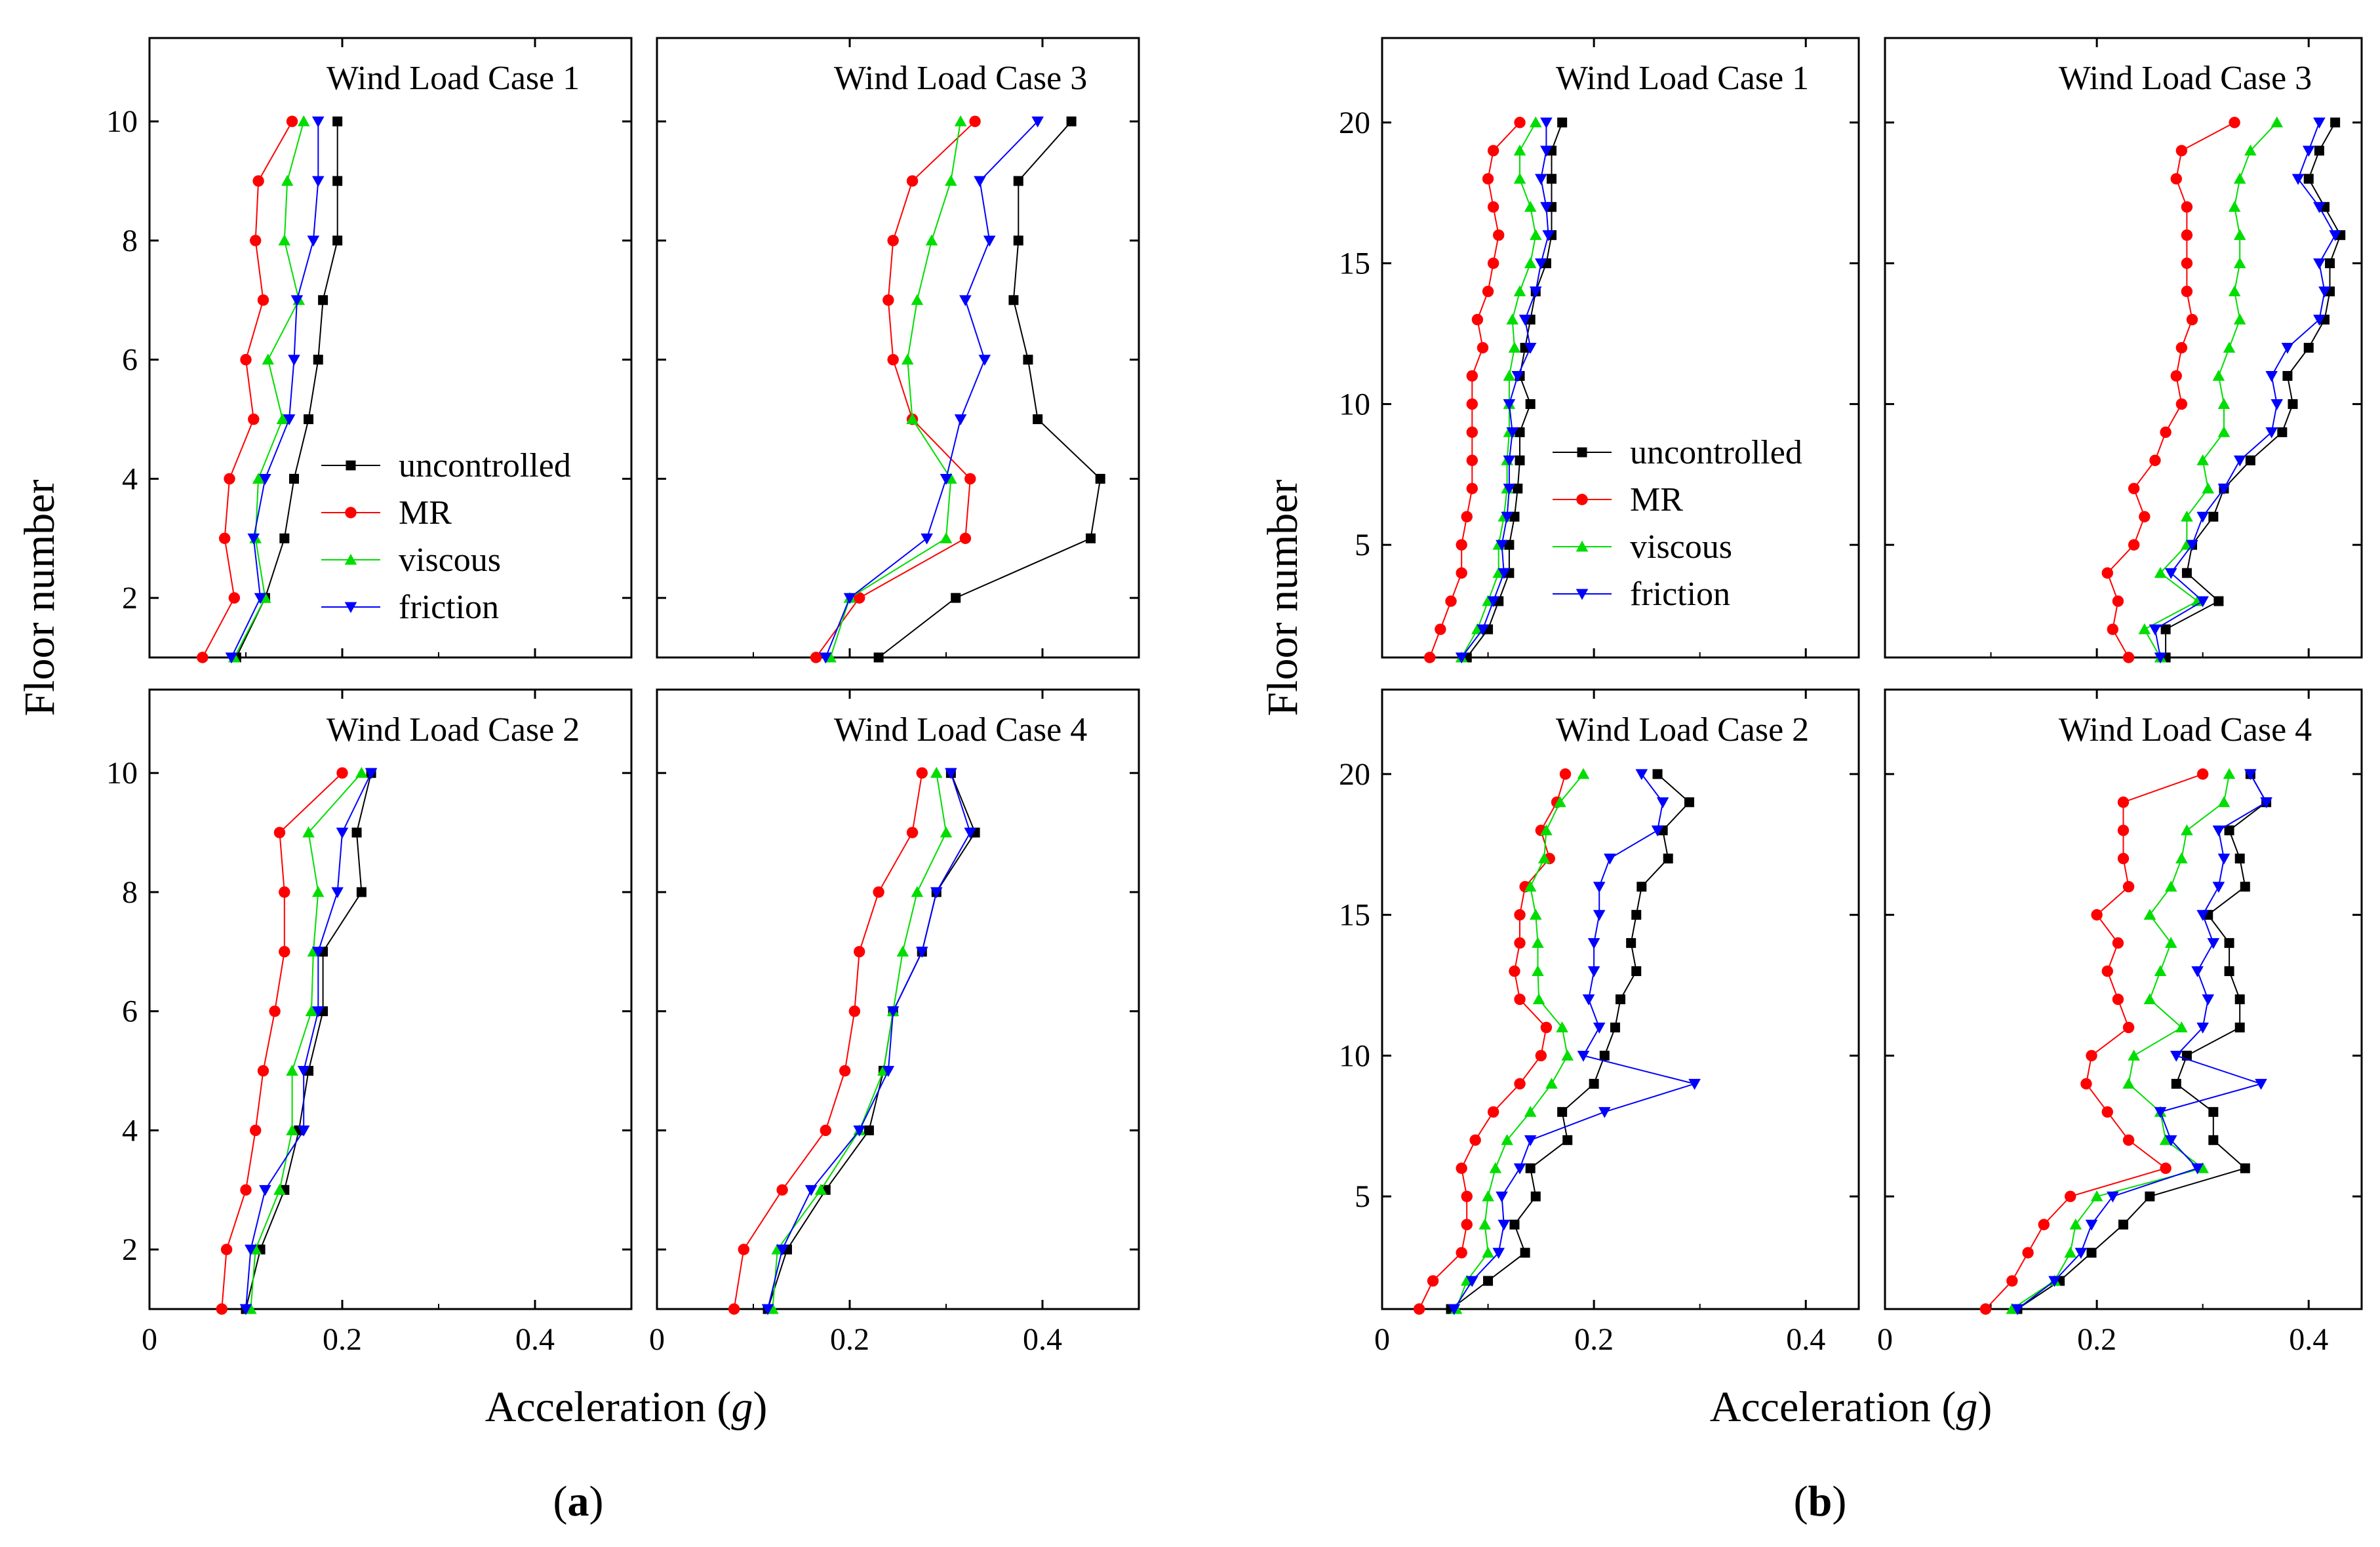  I want to click on panel-a4: 0 0.2 0.4 Wind Load Case 4, so click(894, 1022).